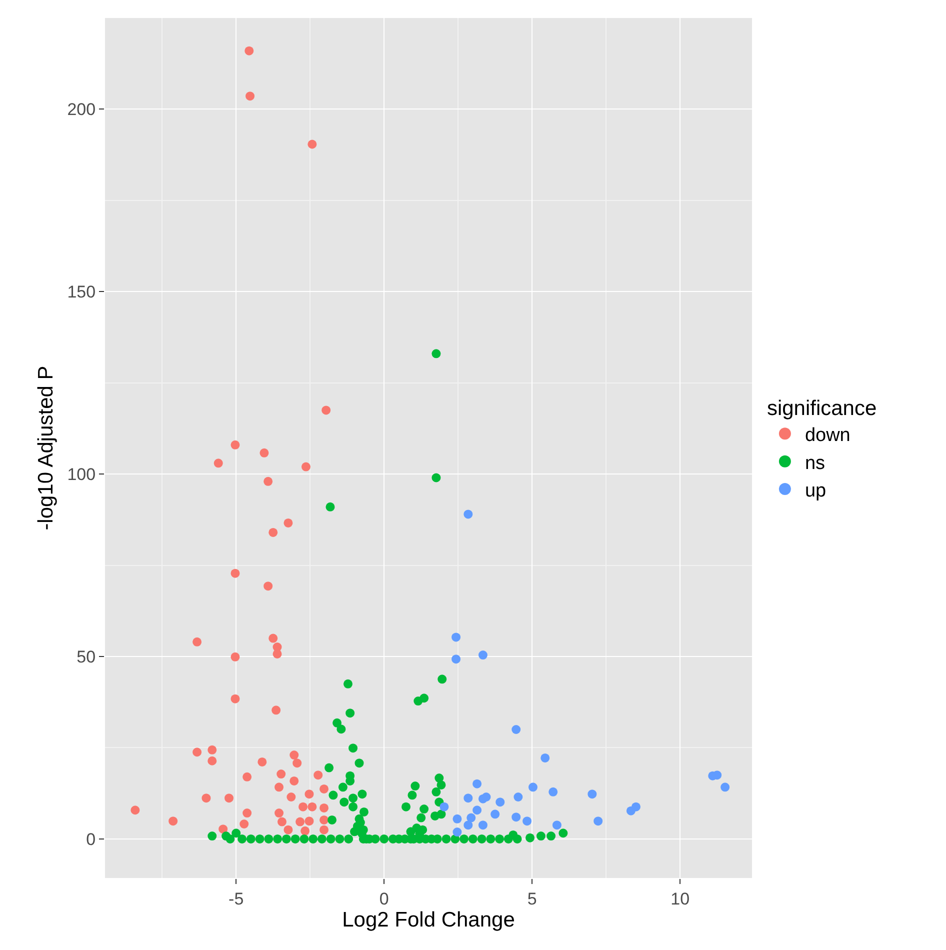  I want to click on legend-label: down, so click(827, 435).